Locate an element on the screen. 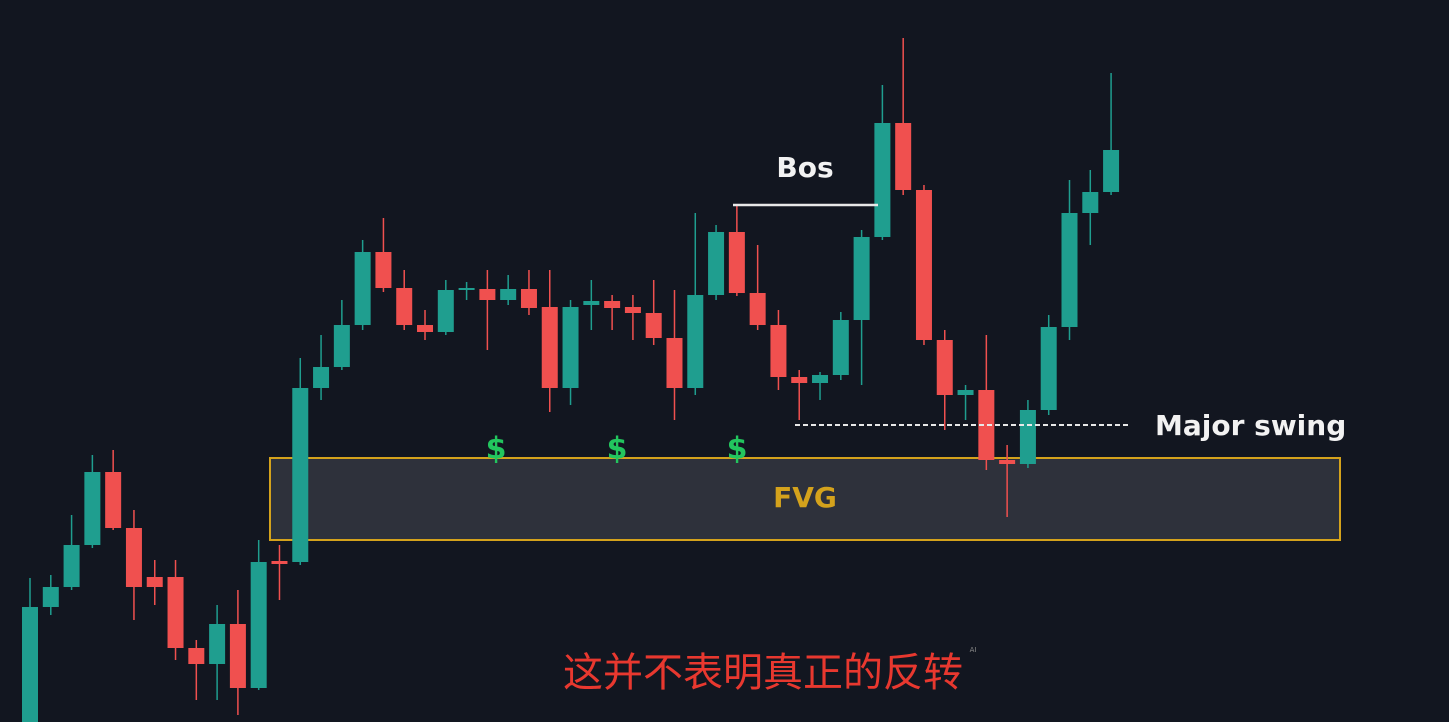 The width and height of the screenshot is (1449, 722). subtitle: 这并不表明真正的反转 is located at coordinates (763, 673).